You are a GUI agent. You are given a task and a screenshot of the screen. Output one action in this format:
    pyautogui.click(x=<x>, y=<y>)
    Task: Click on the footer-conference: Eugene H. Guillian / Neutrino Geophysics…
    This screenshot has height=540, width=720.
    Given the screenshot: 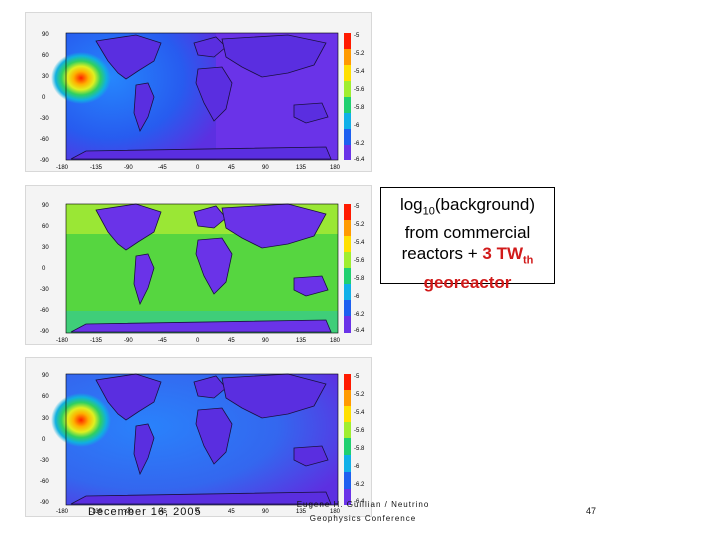 What is the action you would take?
    pyautogui.click(x=363, y=511)
    